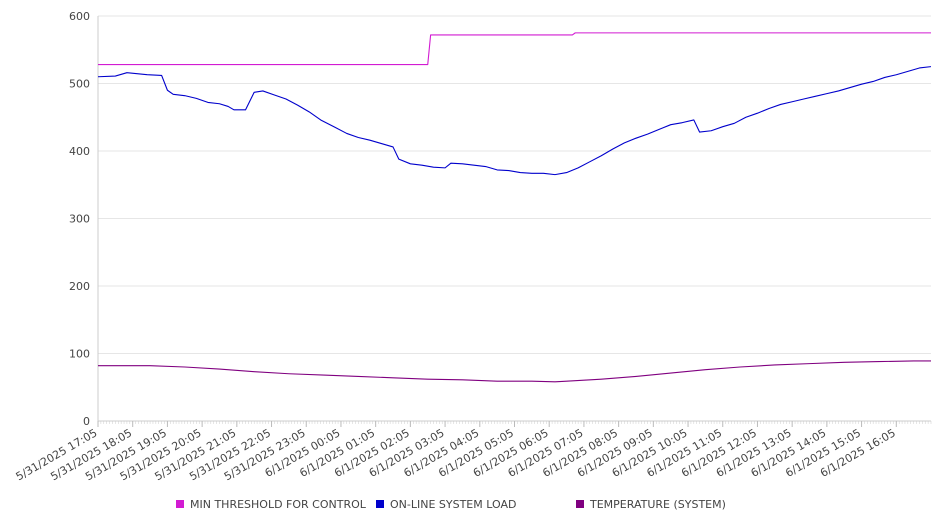 The image size is (946, 526). Describe the element at coordinates (86, 421) in the screenshot. I see `y-tick-label: 0` at that location.